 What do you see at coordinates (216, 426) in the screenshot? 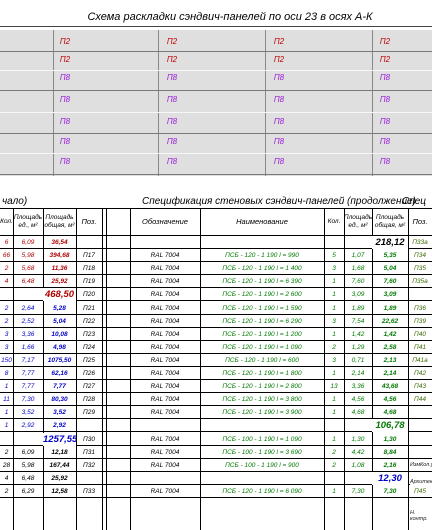
I see `table-row: 1 2,92 2,92 106,78` at bounding box center [216, 426].